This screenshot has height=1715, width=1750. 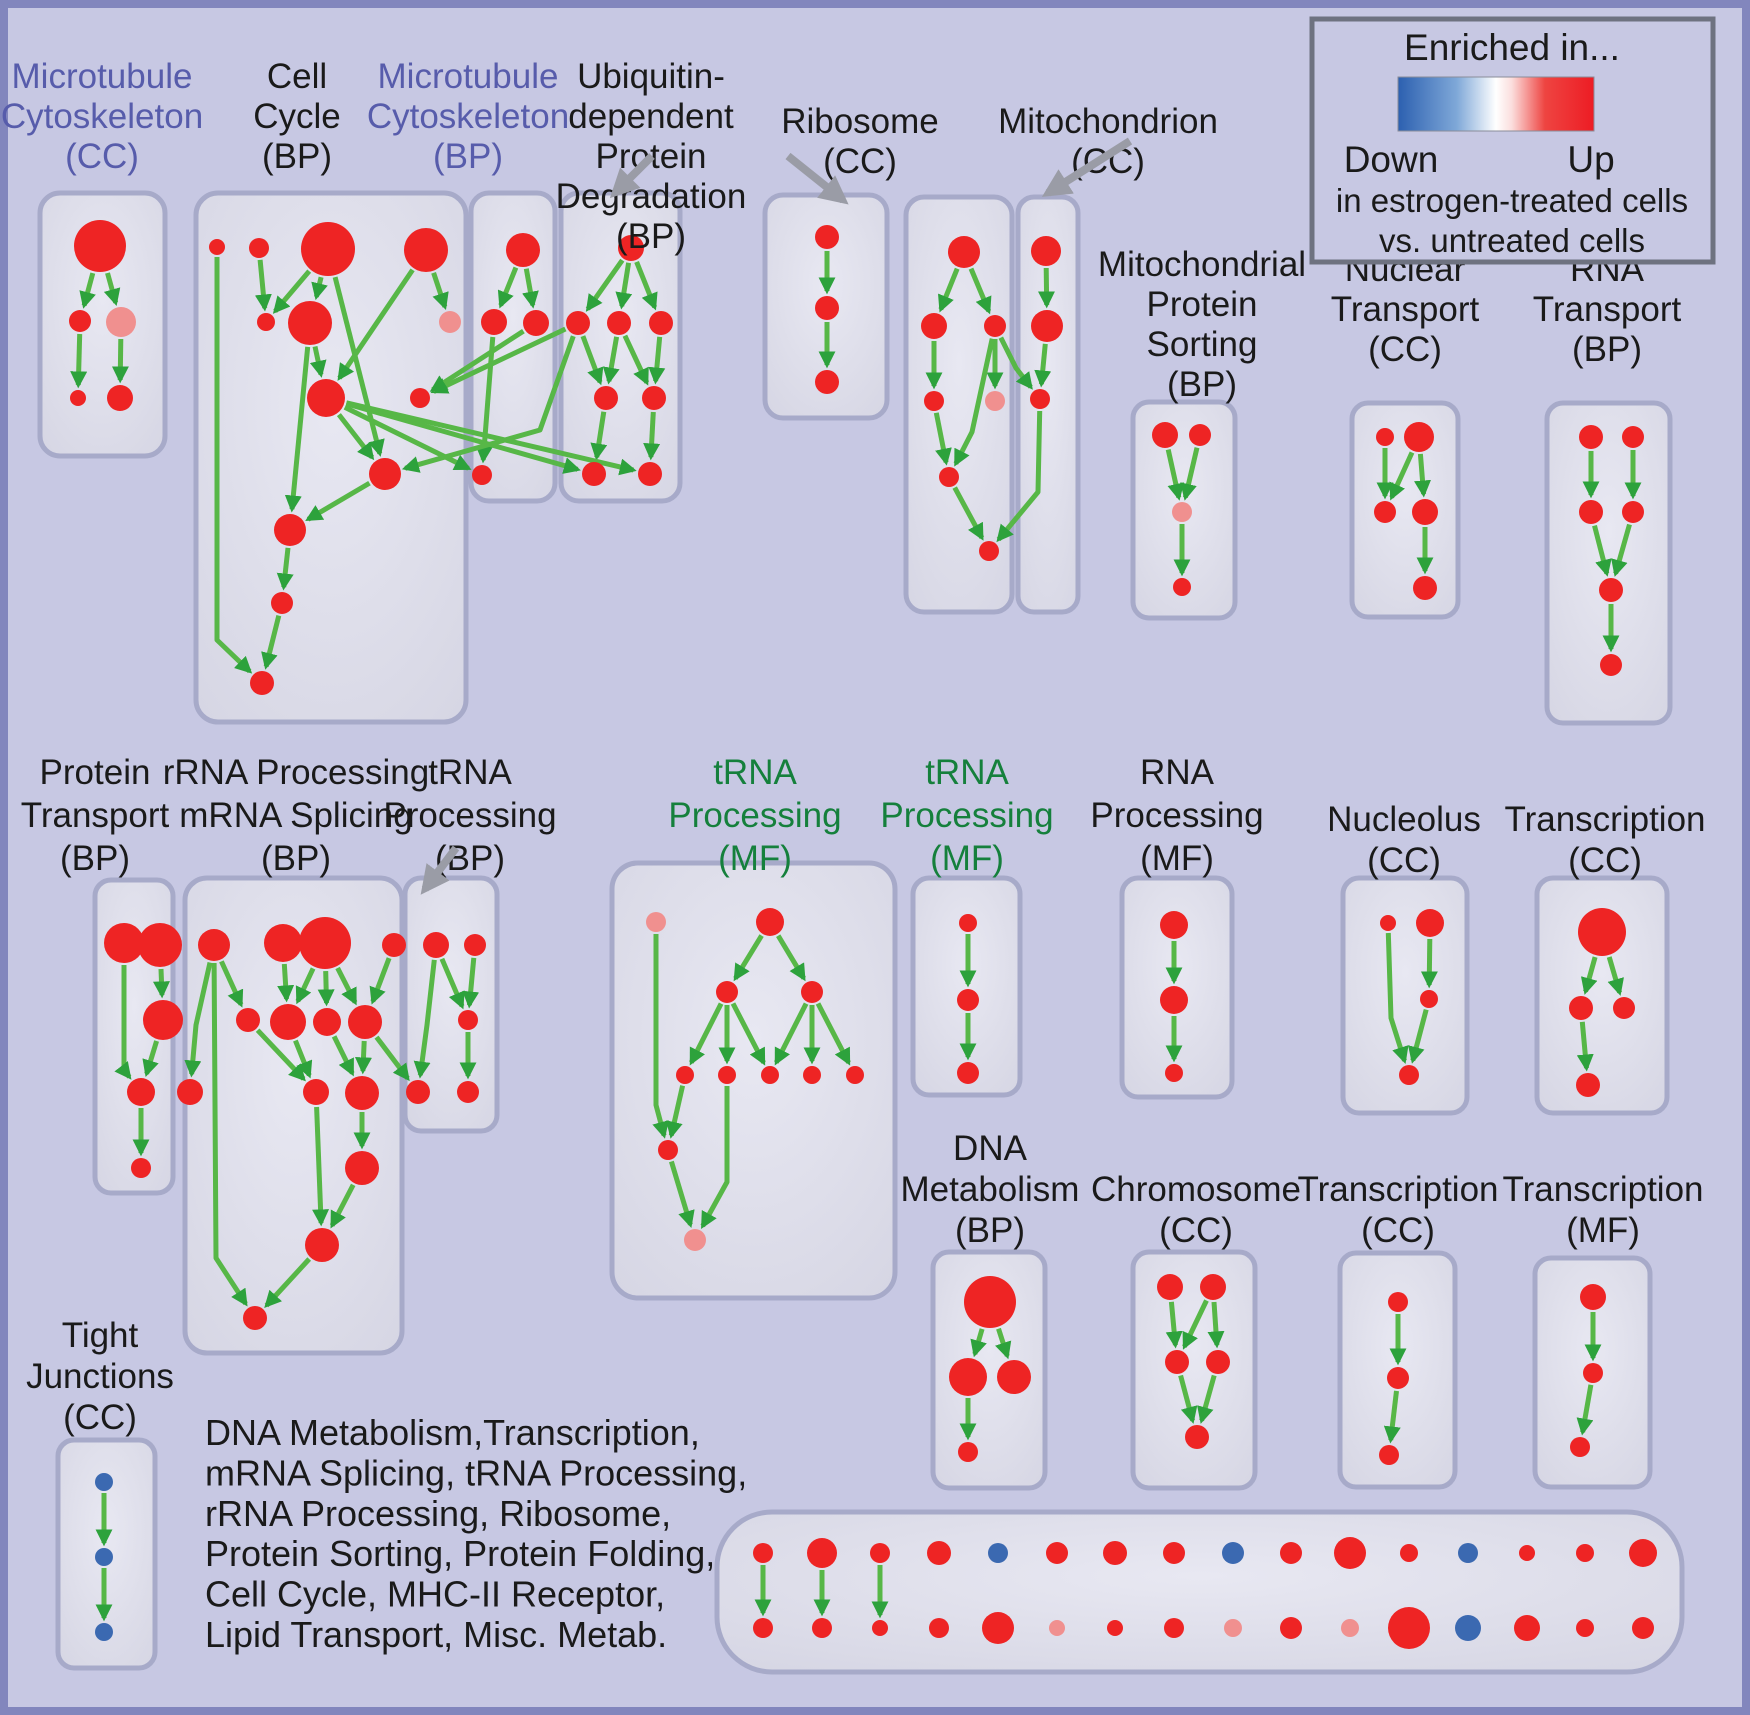 I want to click on node-nt3, so click(x=1385, y=512).